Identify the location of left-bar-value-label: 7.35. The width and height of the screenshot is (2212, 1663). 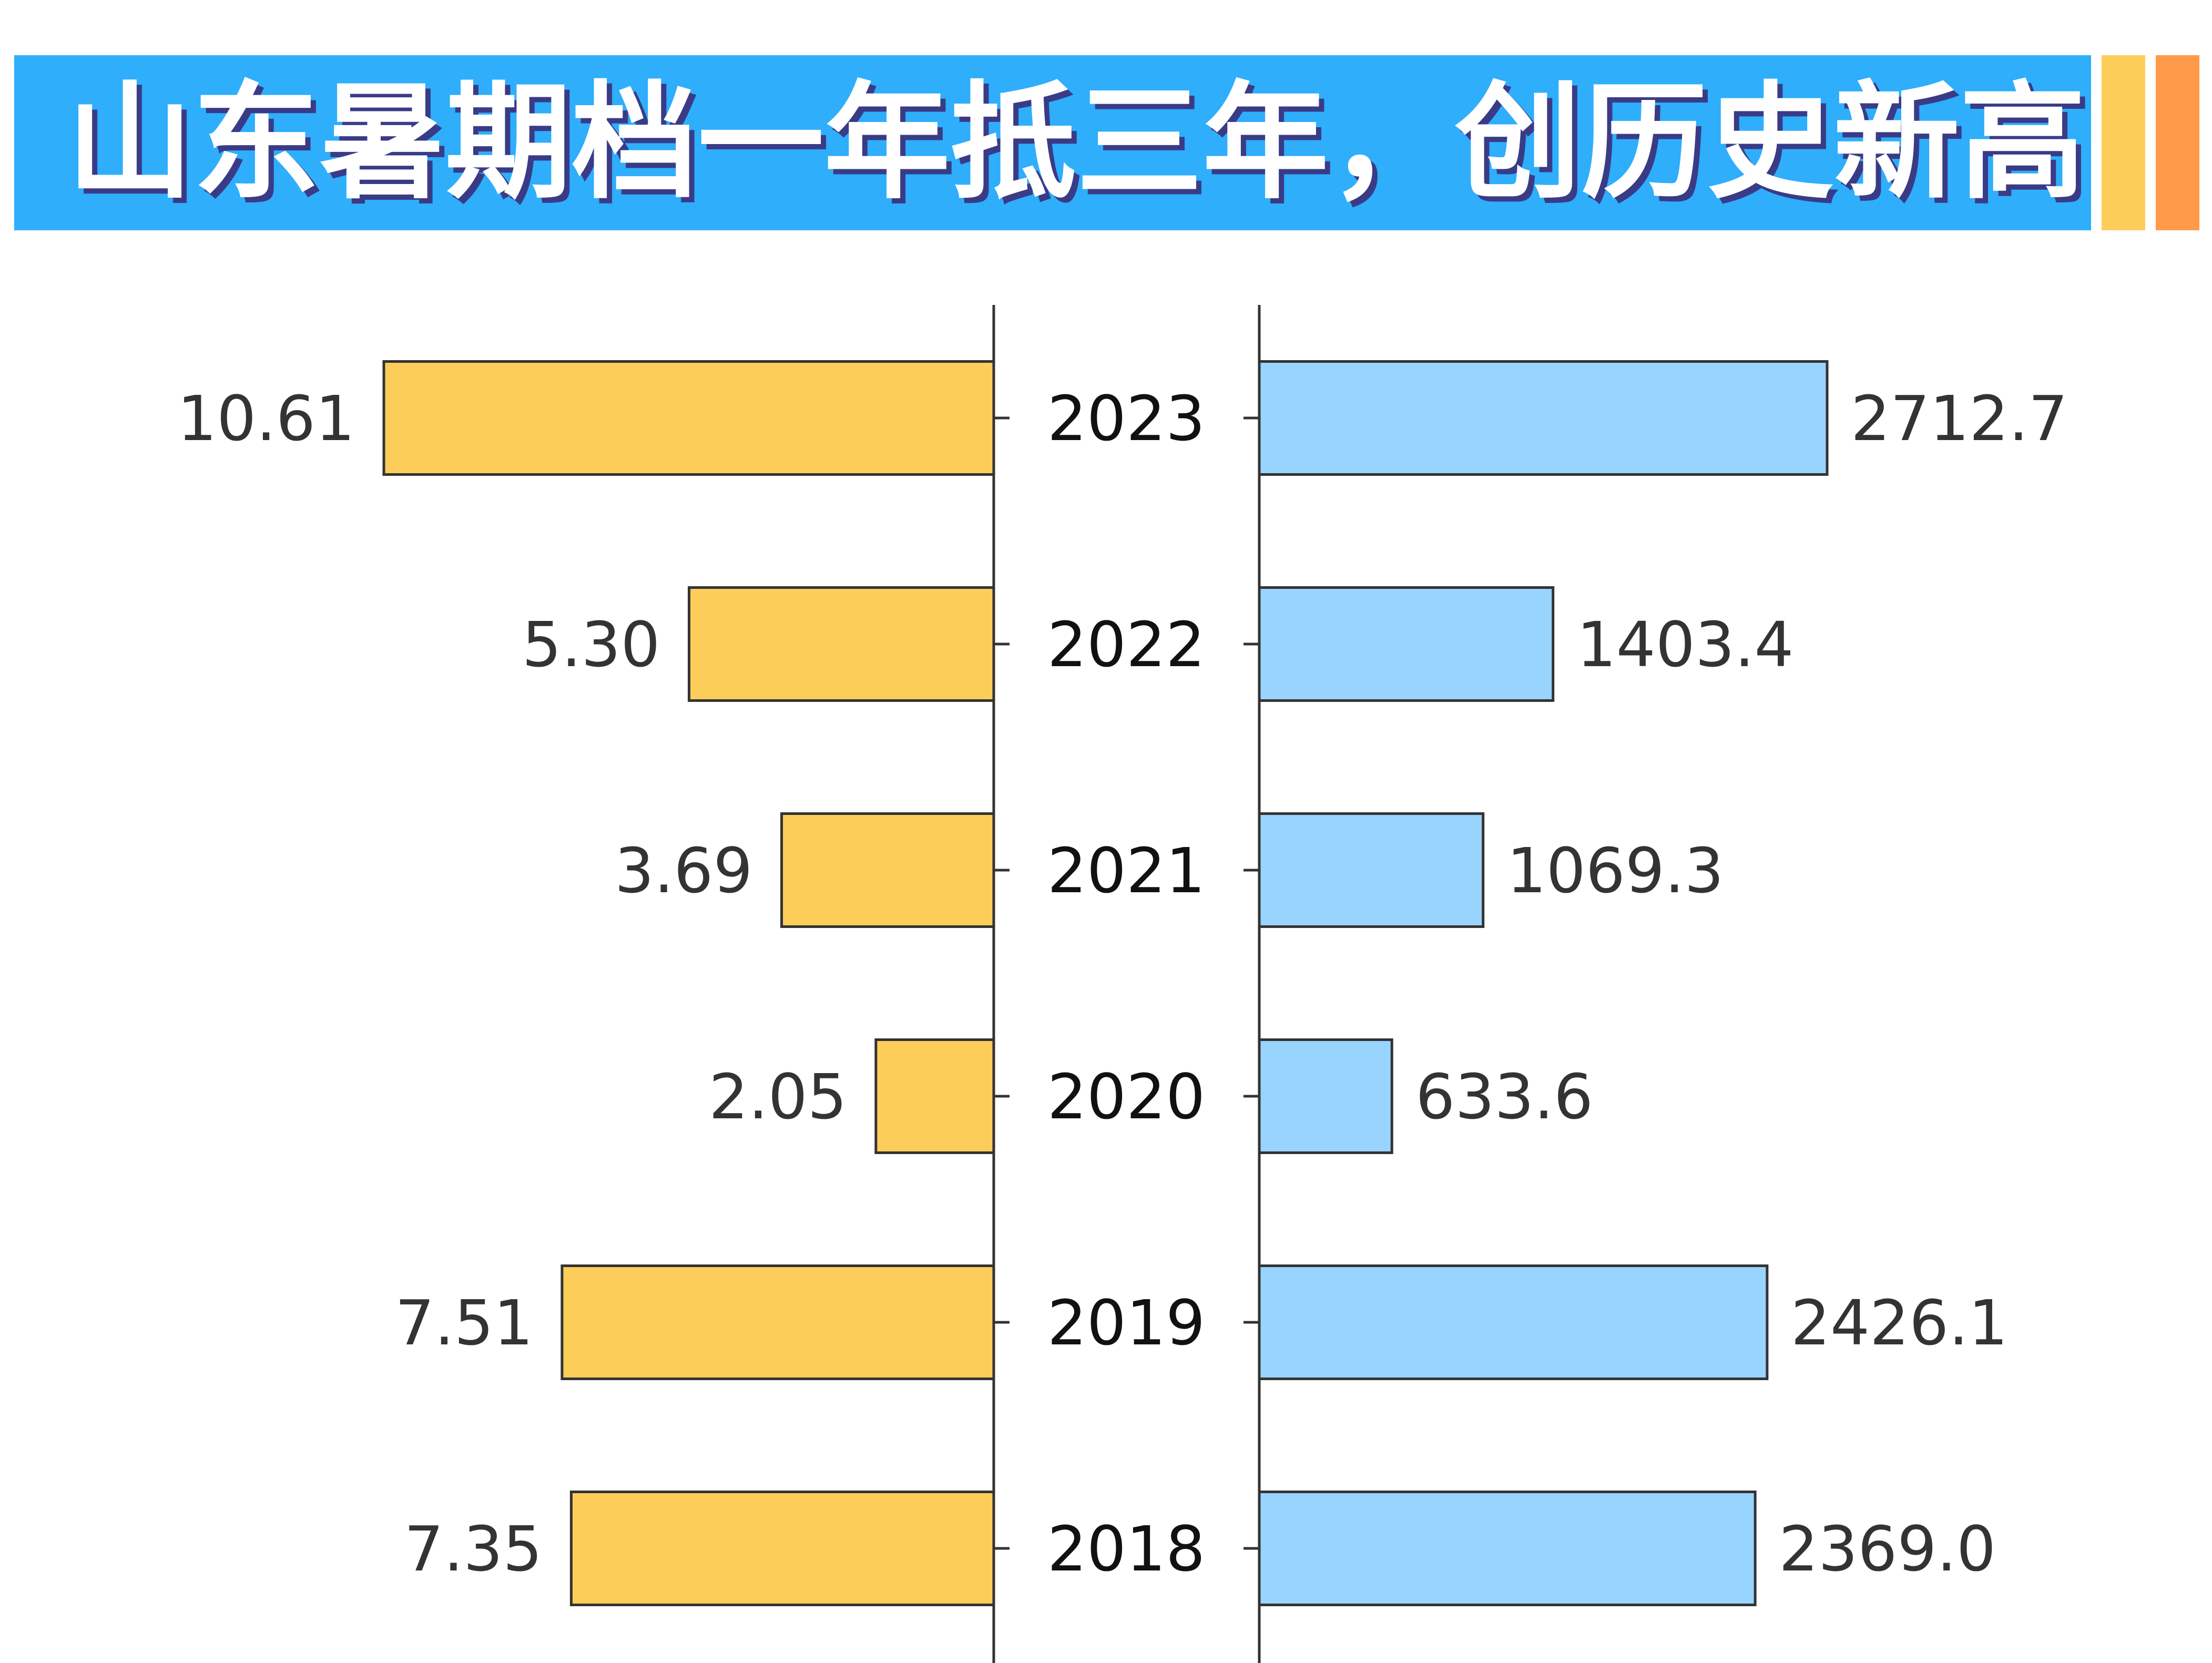
(473, 1549).